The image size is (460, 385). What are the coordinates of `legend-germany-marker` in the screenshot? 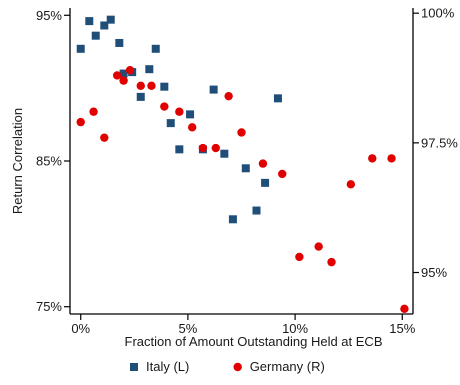 It's located at (237, 367).